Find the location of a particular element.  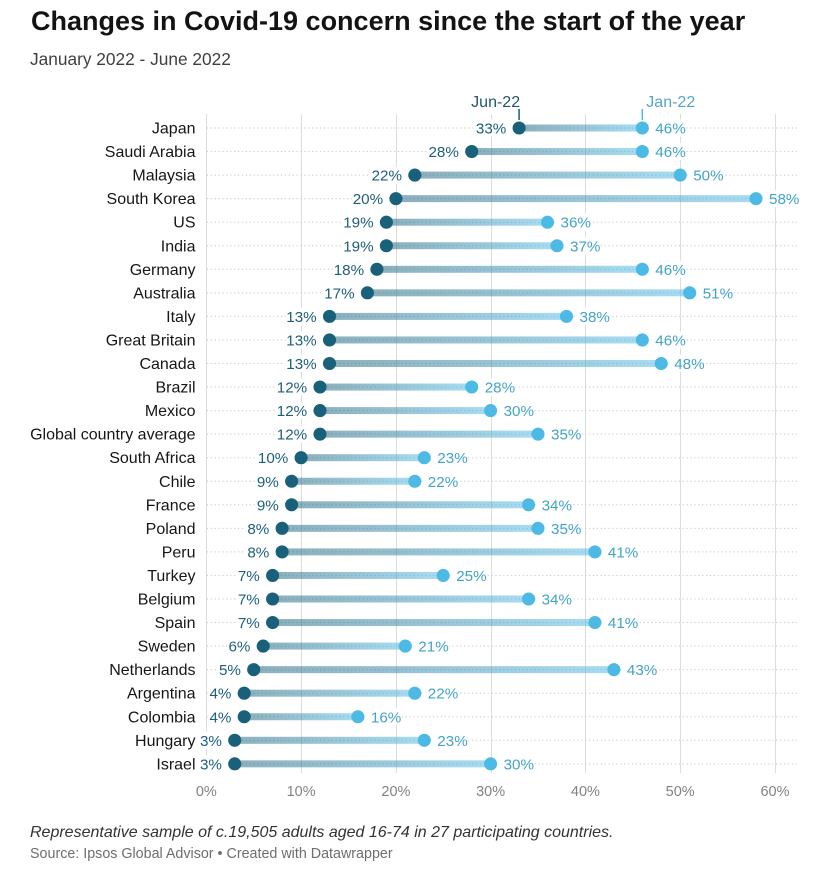

svg-text: Brazil is located at coordinates (175, 388).